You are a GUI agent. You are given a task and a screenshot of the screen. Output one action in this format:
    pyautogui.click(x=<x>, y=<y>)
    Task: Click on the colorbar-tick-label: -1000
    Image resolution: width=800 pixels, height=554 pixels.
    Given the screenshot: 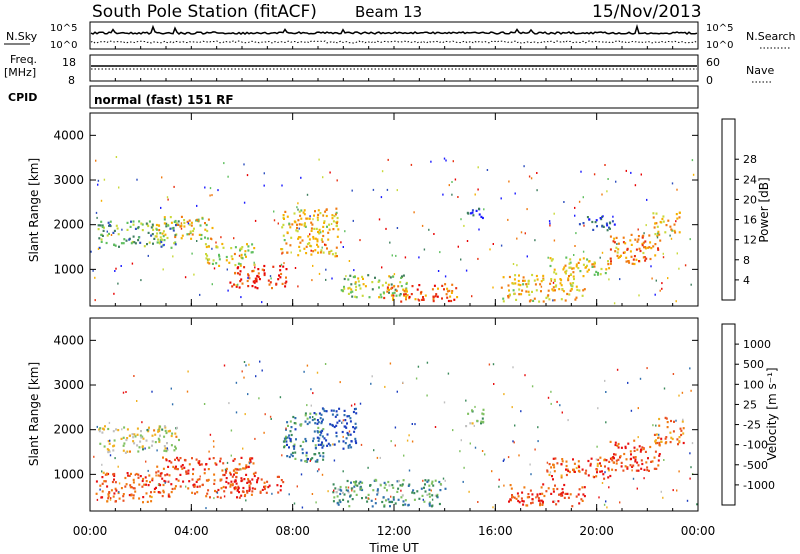 What is the action you would take?
    pyautogui.click(x=759, y=485)
    